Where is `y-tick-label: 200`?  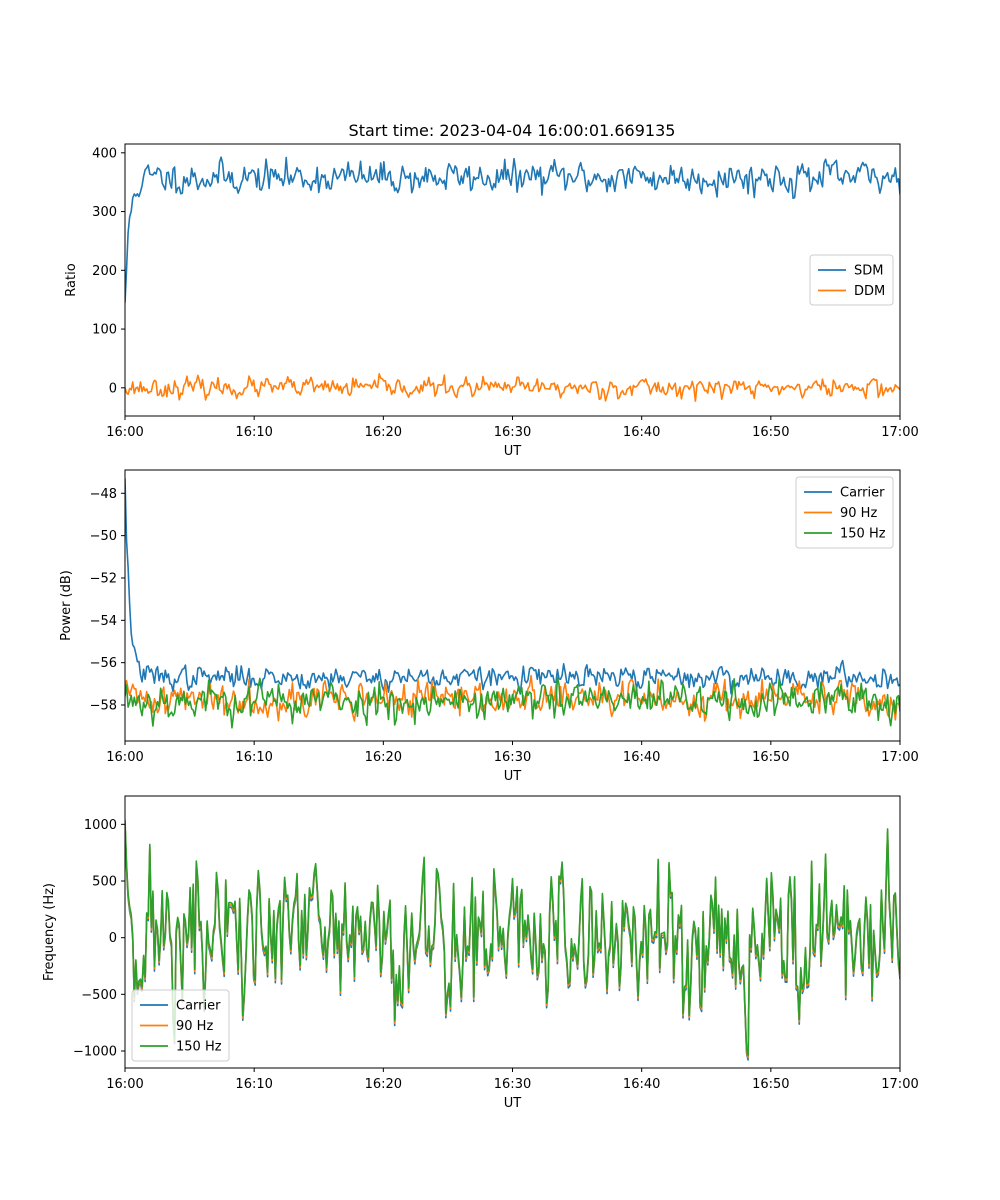 y-tick-label: 200 is located at coordinates (104, 271).